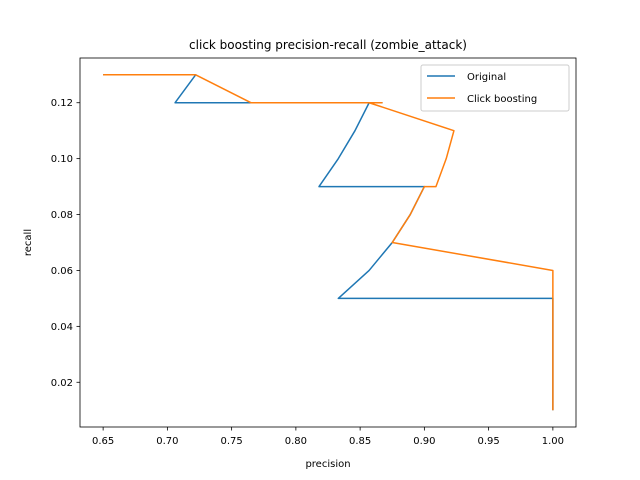 The width and height of the screenshot is (640, 480). Describe the element at coordinates (62, 327) in the screenshot. I see `y-tick-label: 0.04` at that location.